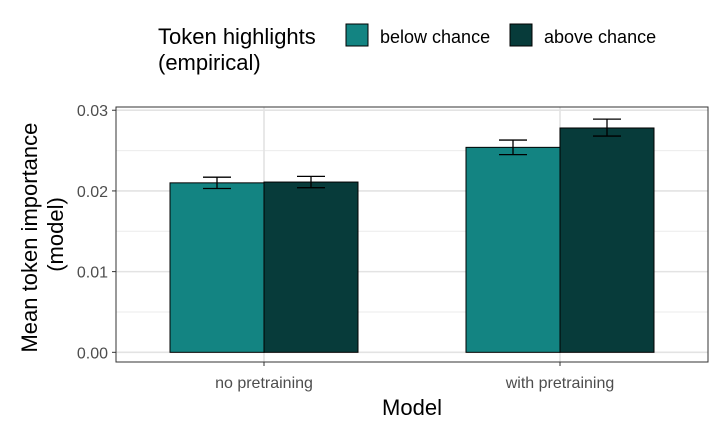  I want to click on x-tick-label: with pretraining, so click(560, 383).